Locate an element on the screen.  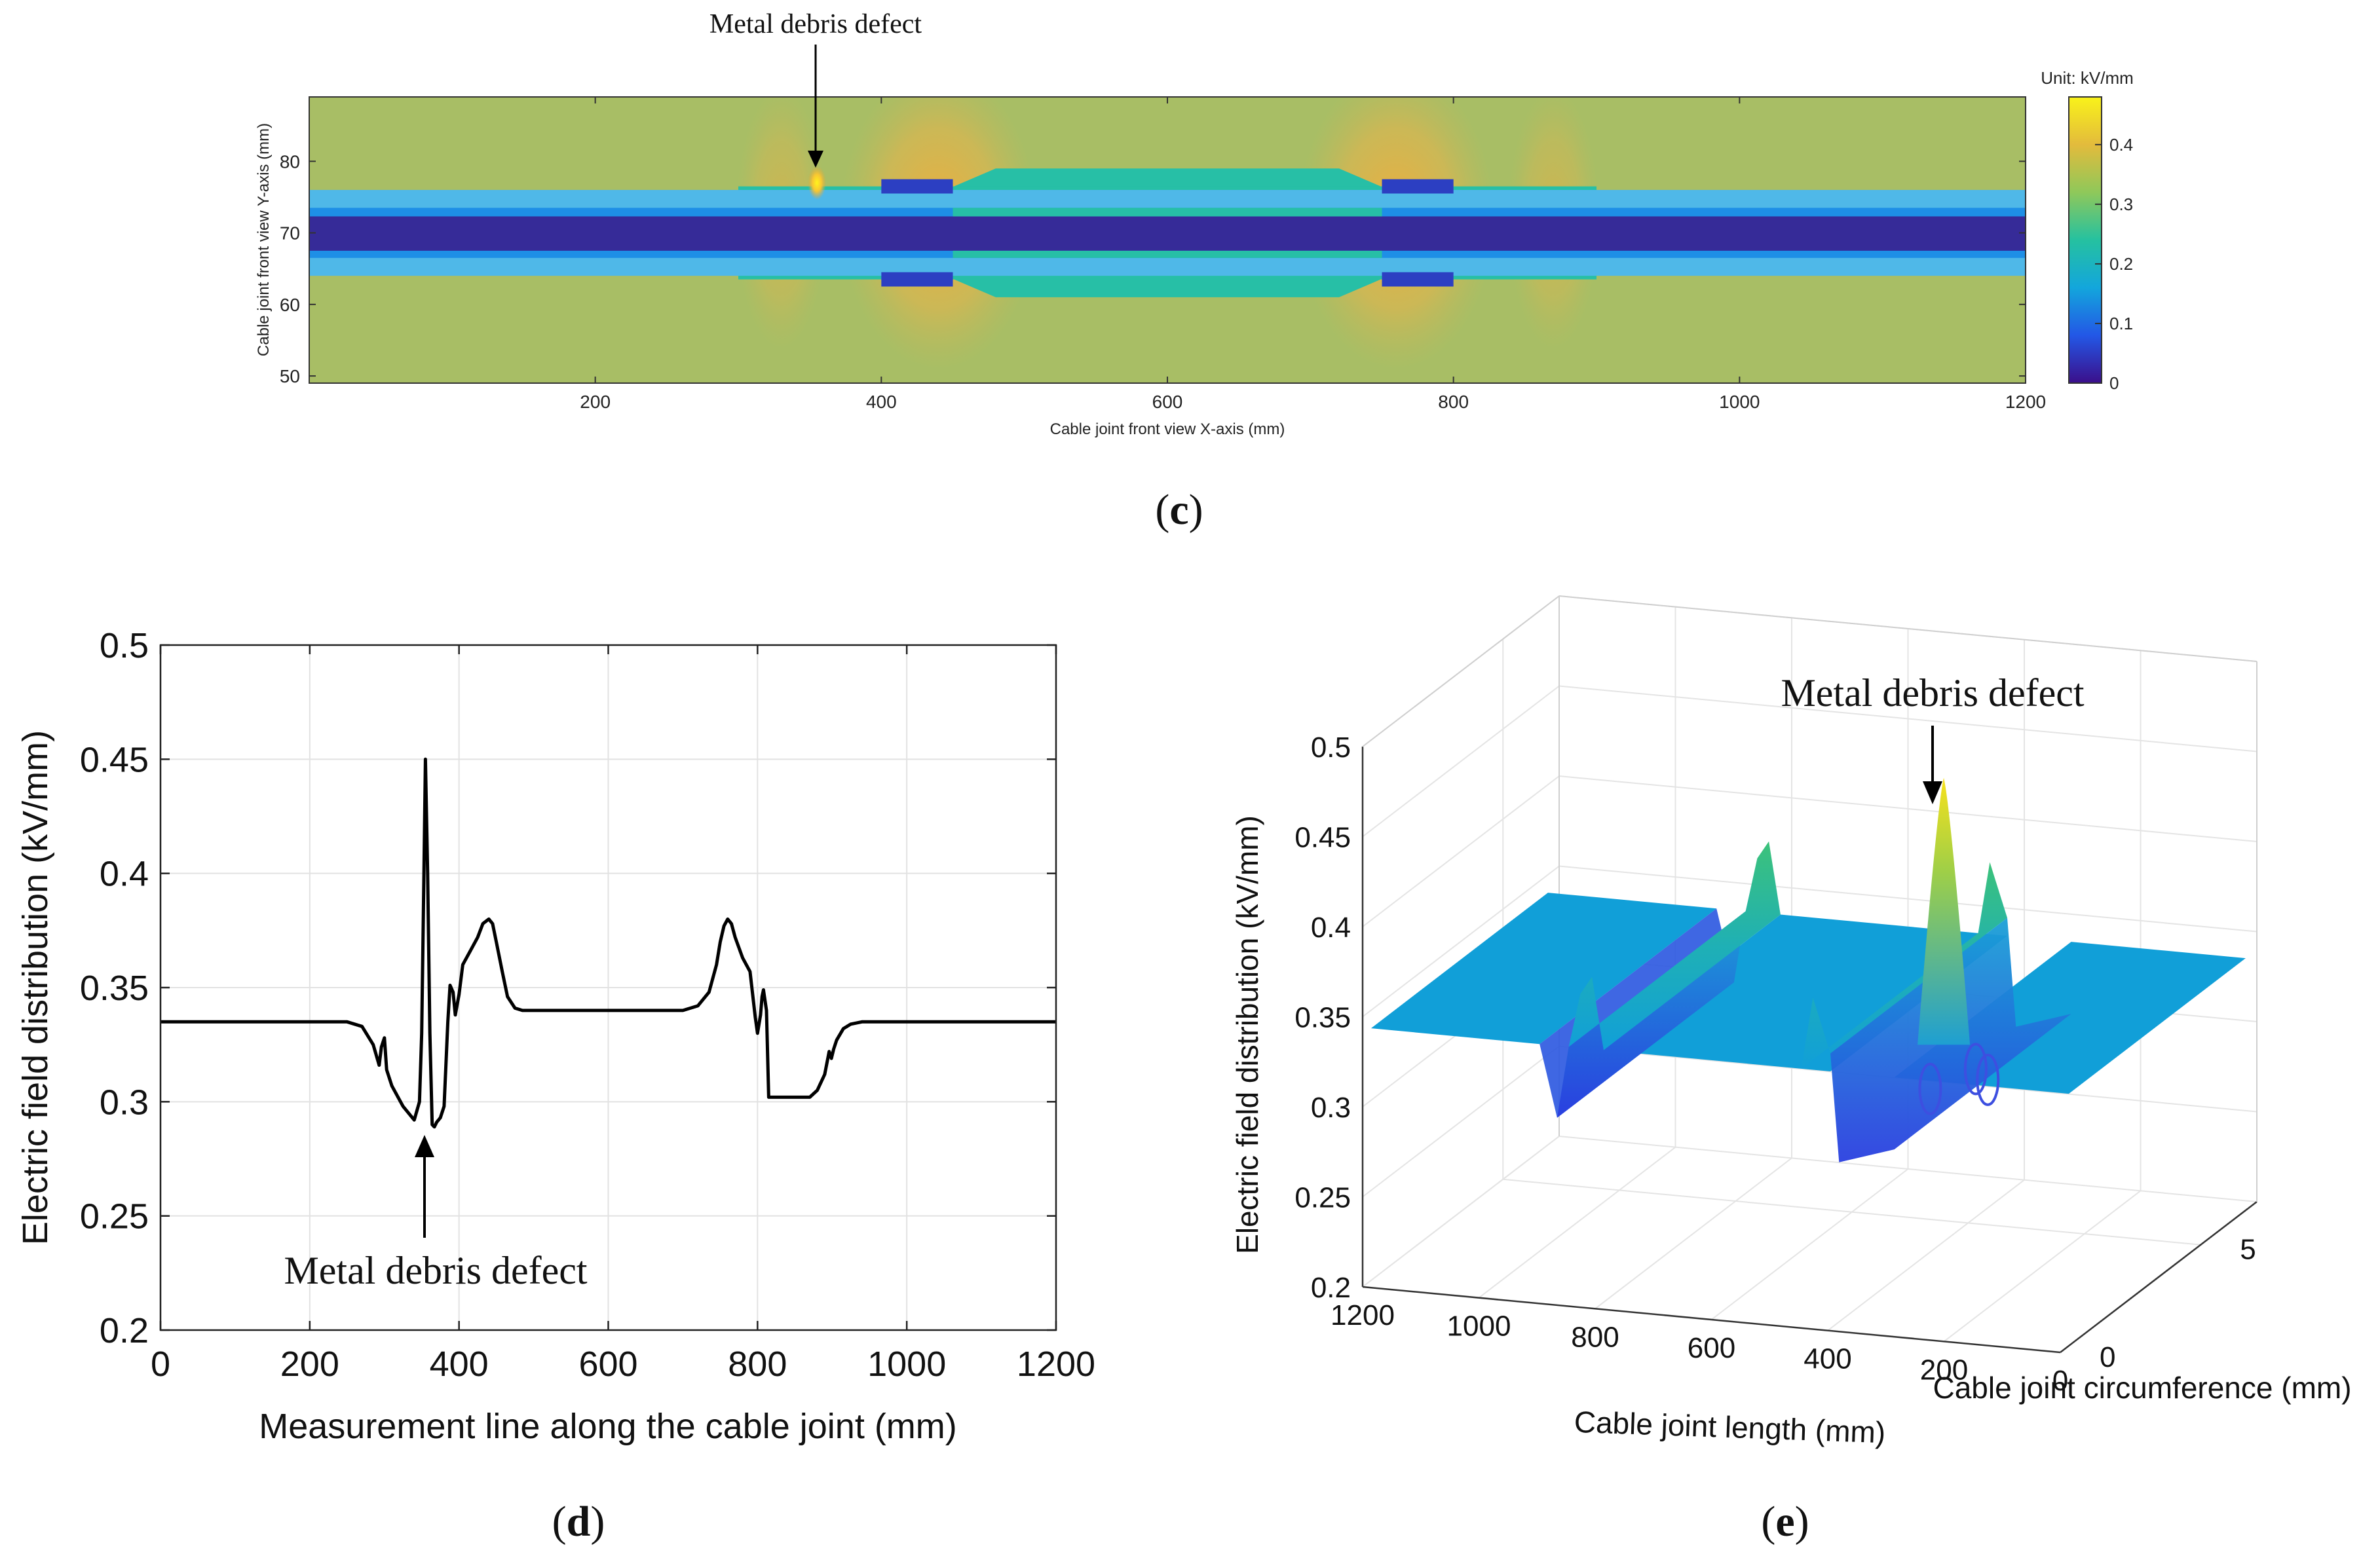
surface-grid-y-floor is located at coordinates (1852, 1212).